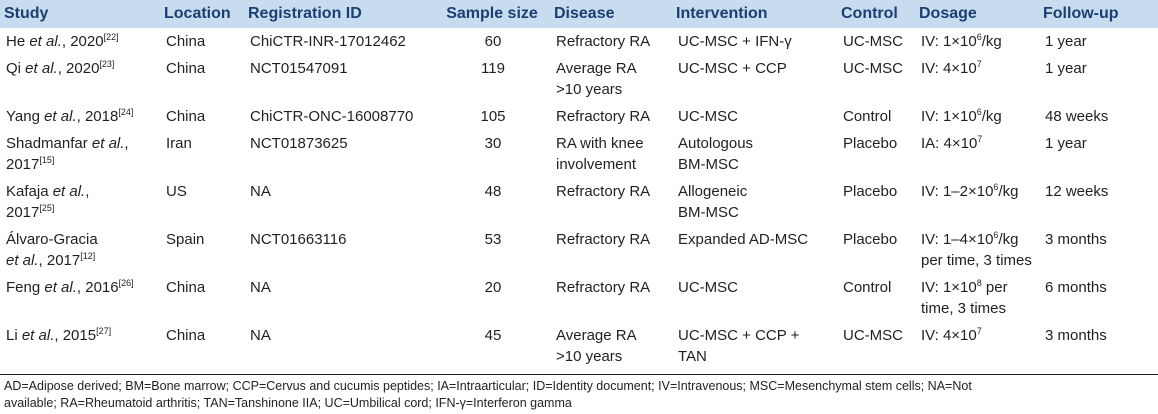 The width and height of the screenshot is (1158, 414). What do you see at coordinates (713, 191) in the screenshot?
I see `cell-text: Allogeneic` at bounding box center [713, 191].